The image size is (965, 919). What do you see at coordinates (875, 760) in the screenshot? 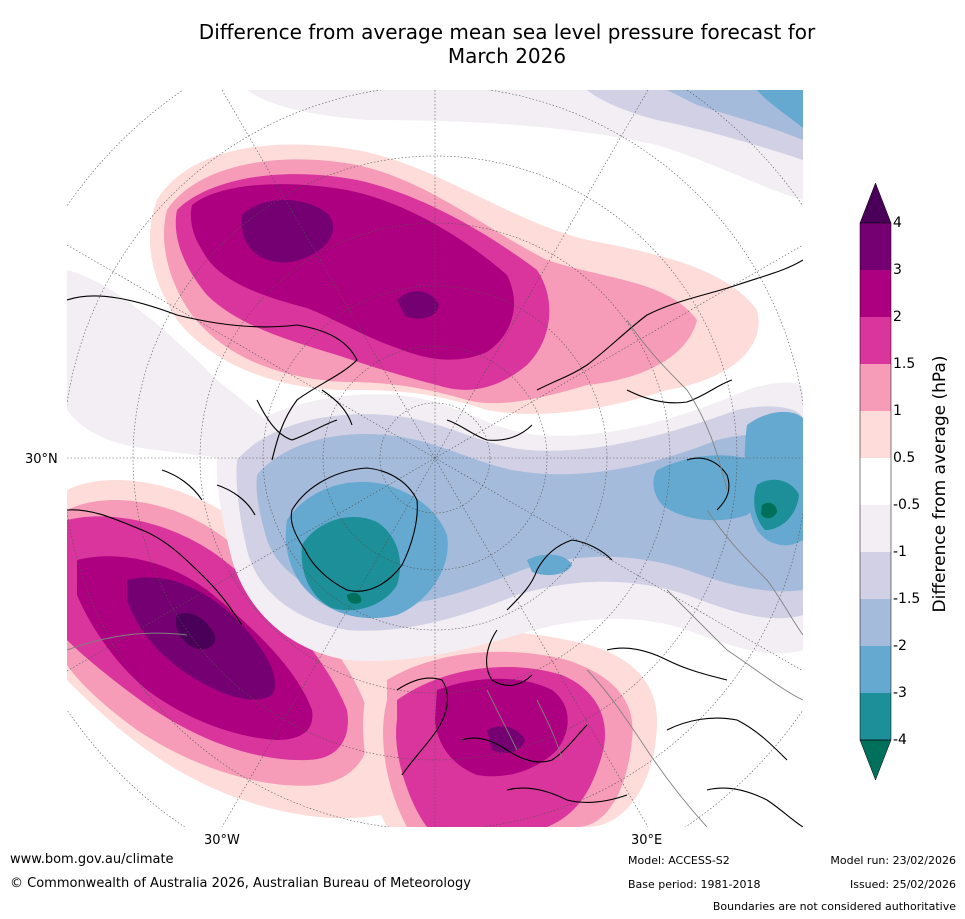
I see `colorbar-extend-min` at bounding box center [875, 760].